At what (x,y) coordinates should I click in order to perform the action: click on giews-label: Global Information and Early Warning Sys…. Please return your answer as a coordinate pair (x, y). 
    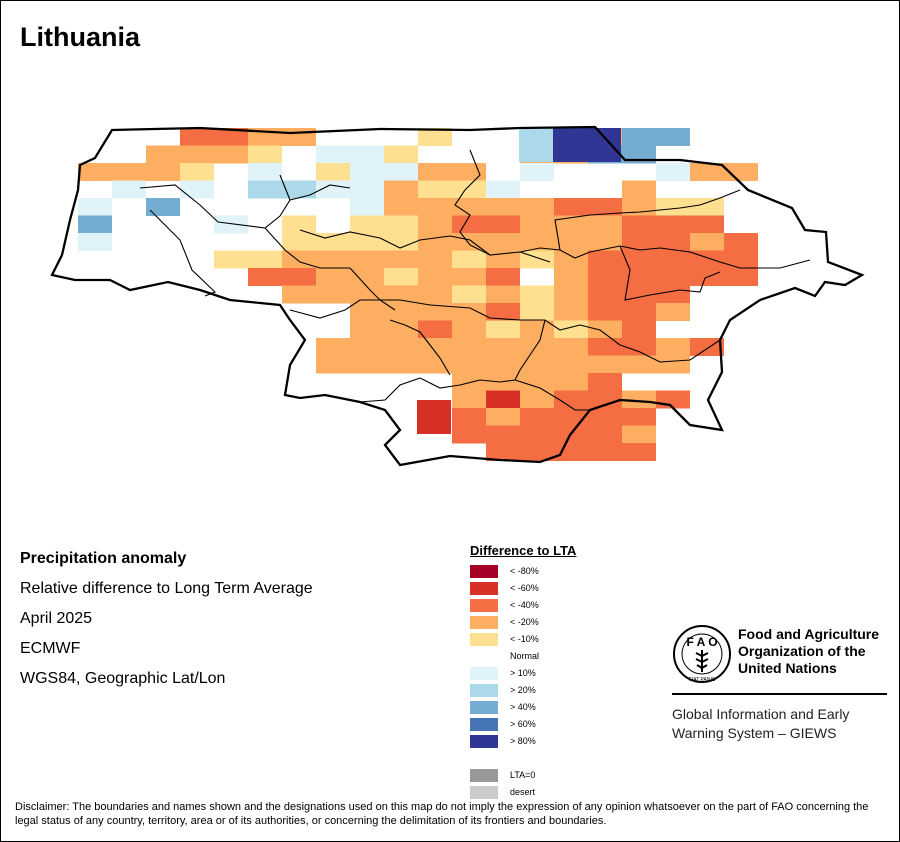
    Looking at the image, I should click on (779, 724).